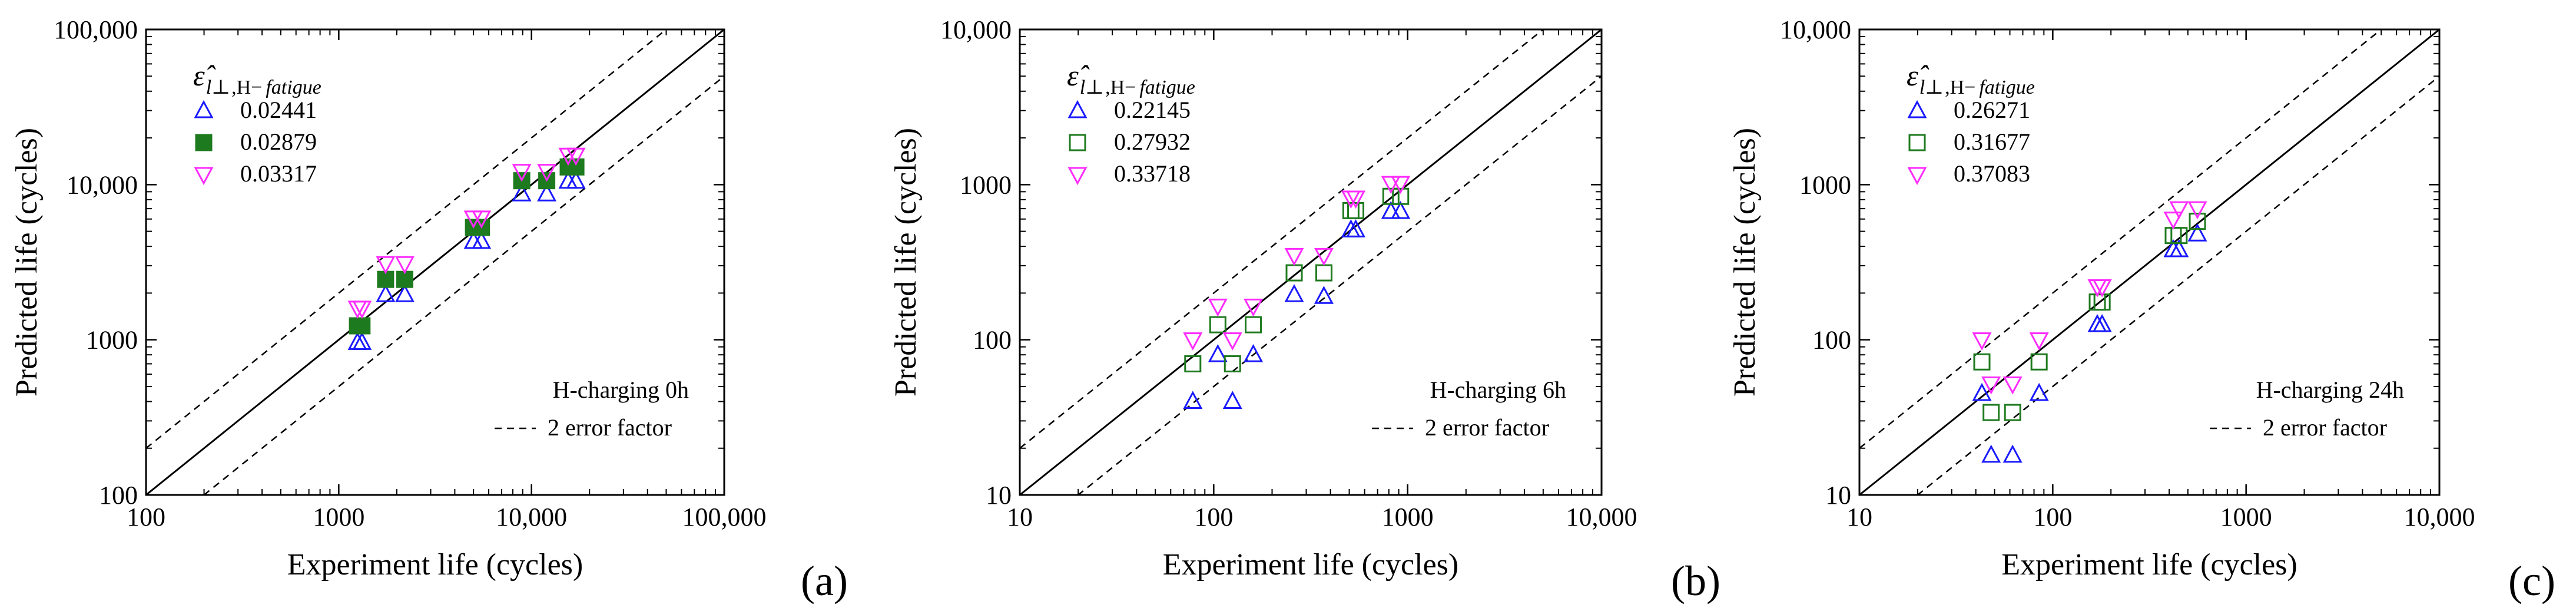 Image resolution: width=2576 pixels, height=611 pixels. What do you see at coordinates (1838, 495) in the screenshot?
I see `y-tick-label: 10` at bounding box center [1838, 495].